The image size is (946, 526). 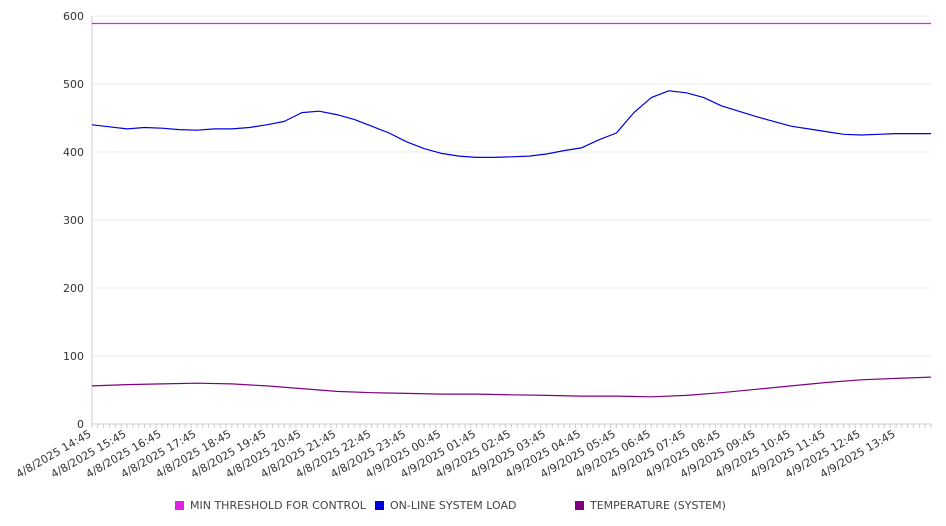 What do you see at coordinates (80, 424) in the screenshot?
I see `y-tick-label: 0` at bounding box center [80, 424].